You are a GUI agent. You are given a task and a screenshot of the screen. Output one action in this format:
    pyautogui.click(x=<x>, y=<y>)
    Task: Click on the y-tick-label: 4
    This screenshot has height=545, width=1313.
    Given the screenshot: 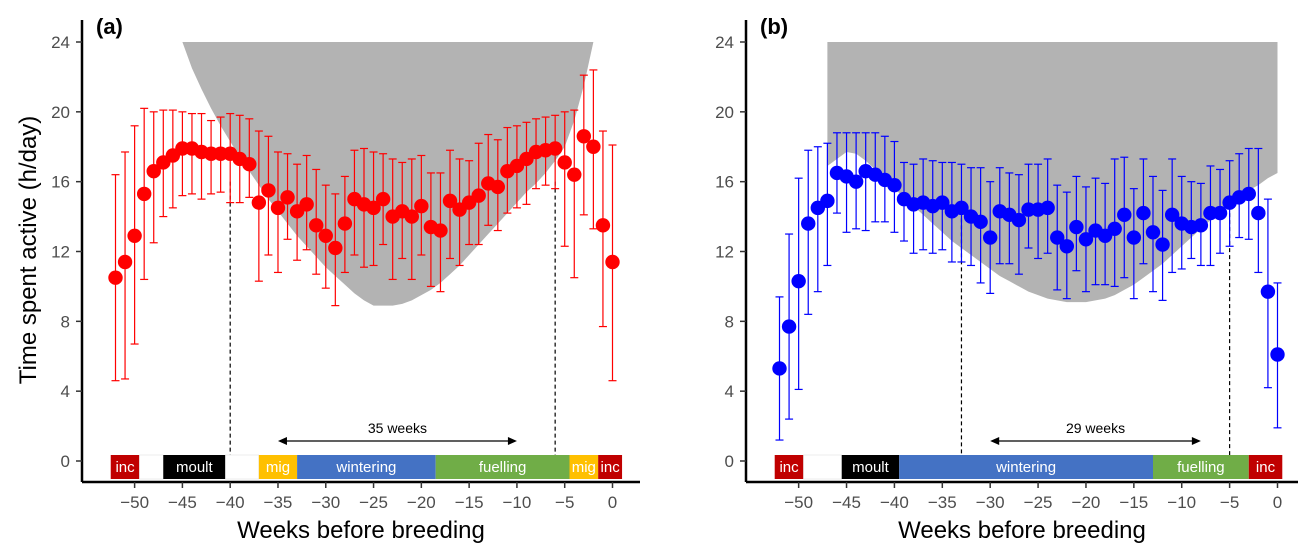 What is the action you would take?
    pyautogui.click(x=65, y=391)
    